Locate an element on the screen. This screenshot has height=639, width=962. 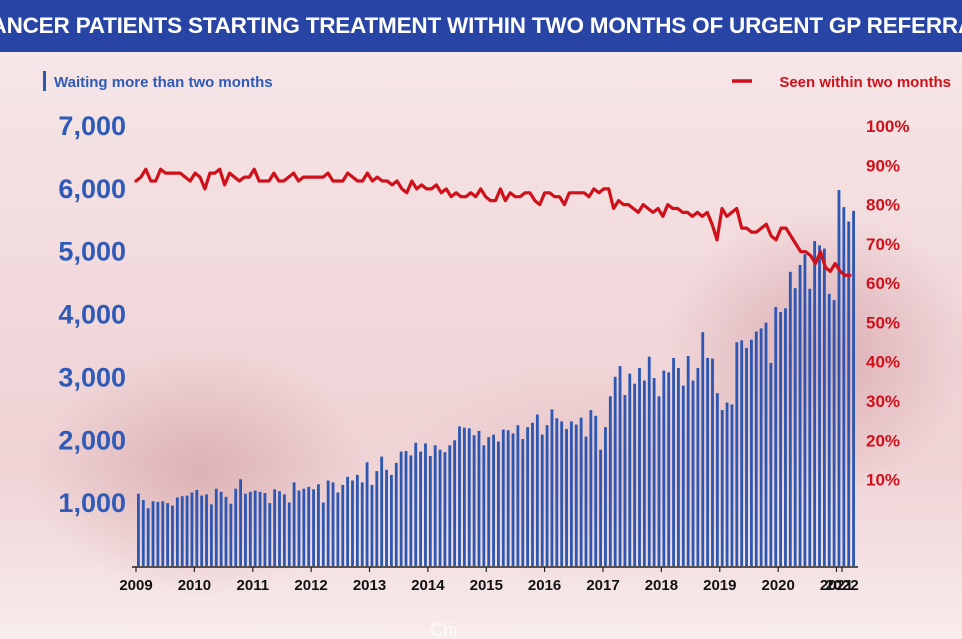
y-right-tick-label: 90% is located at coordinates (883, 165).